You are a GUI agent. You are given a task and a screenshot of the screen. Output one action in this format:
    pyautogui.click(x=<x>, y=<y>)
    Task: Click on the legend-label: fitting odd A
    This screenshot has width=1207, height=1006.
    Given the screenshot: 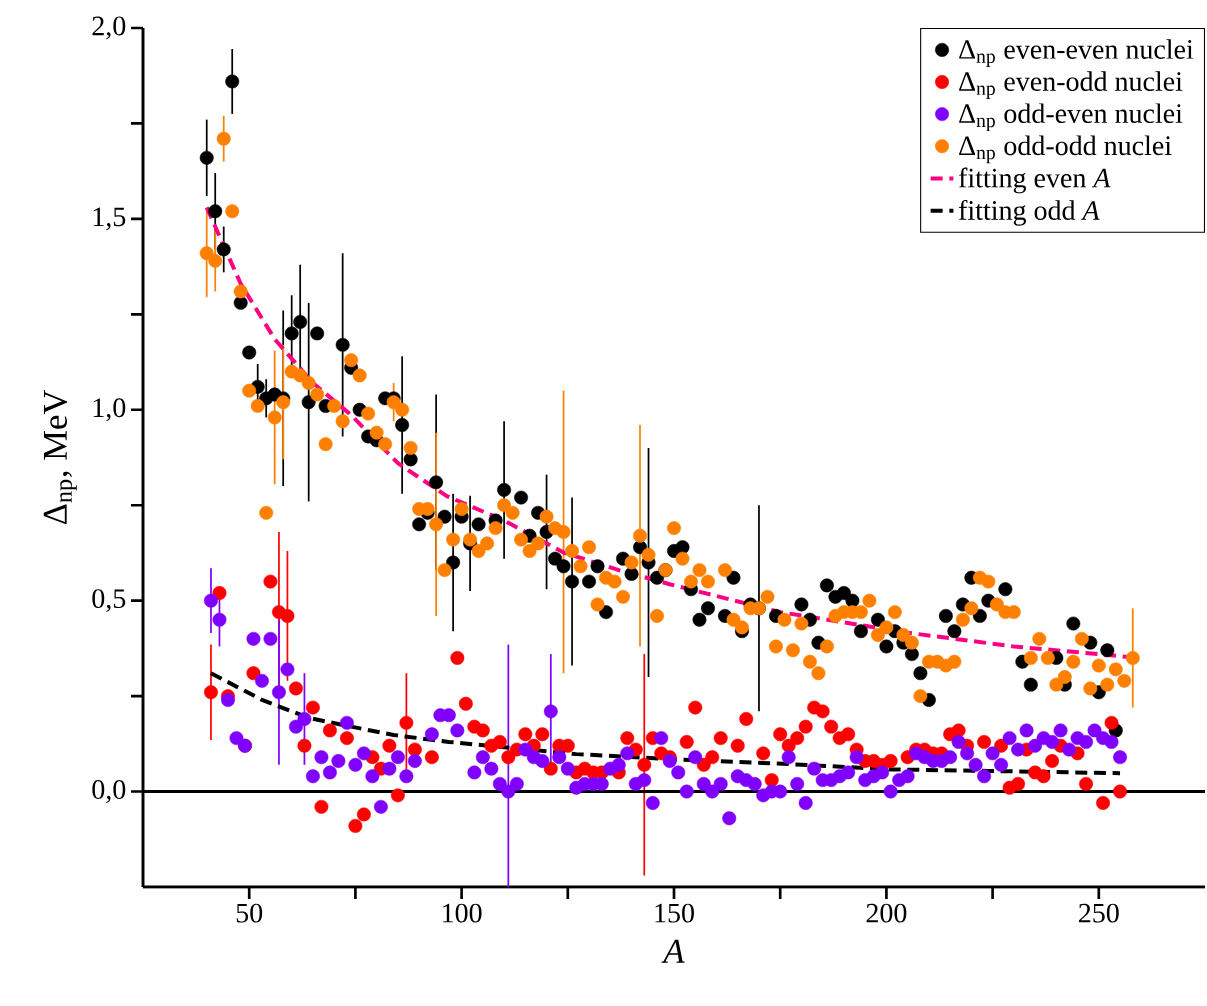 What is the action you would take?
    pyautogui.click(x=1029, y=212)
    